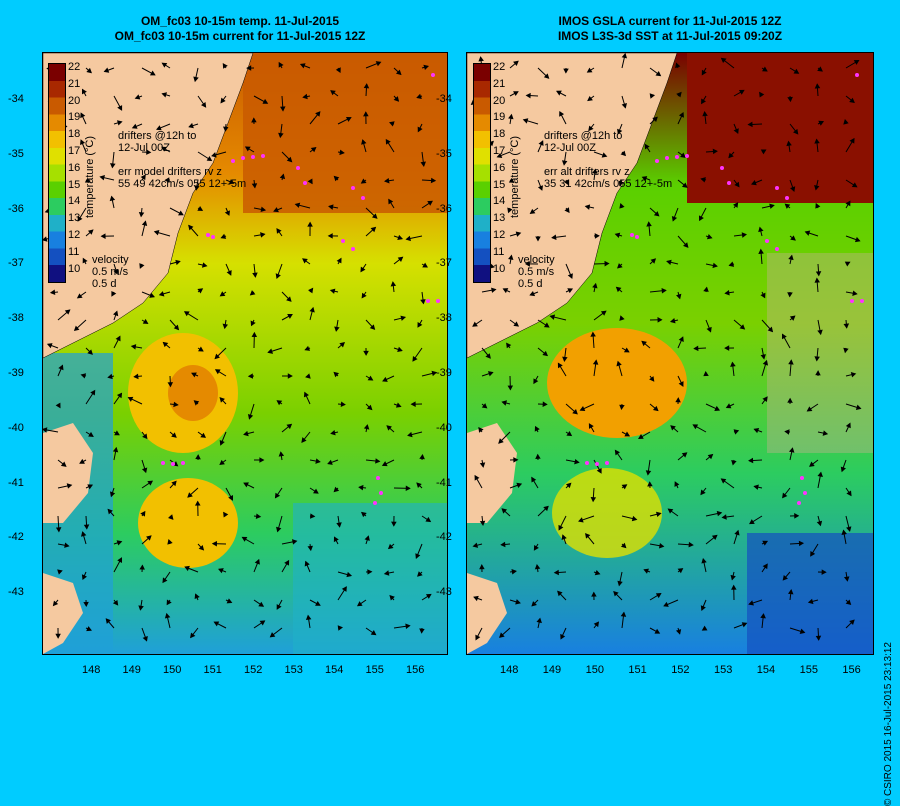  I want to click on right-drifters-line2: 12-Jul 00Z, so click(583, 148).